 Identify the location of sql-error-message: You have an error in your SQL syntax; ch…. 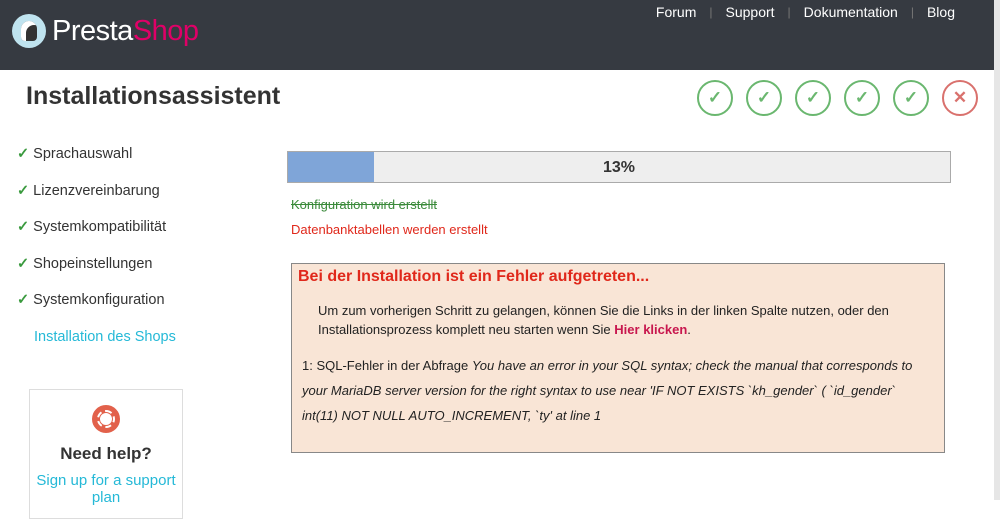
(607, 390).